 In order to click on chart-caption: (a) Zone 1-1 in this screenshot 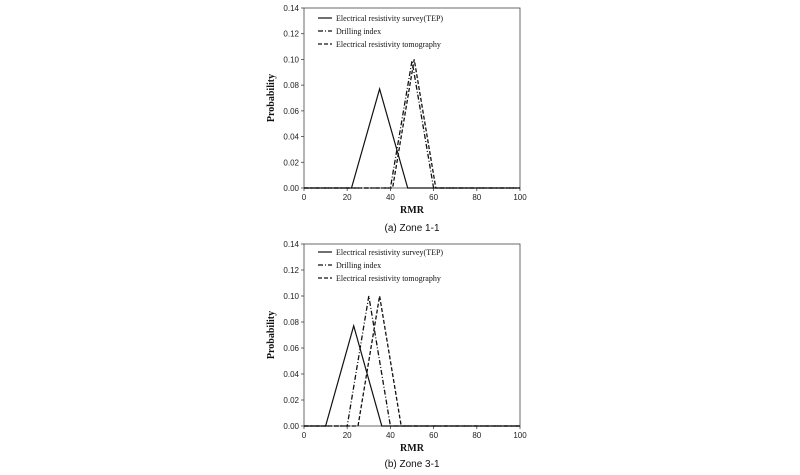, I will do `click(411, 228)`.